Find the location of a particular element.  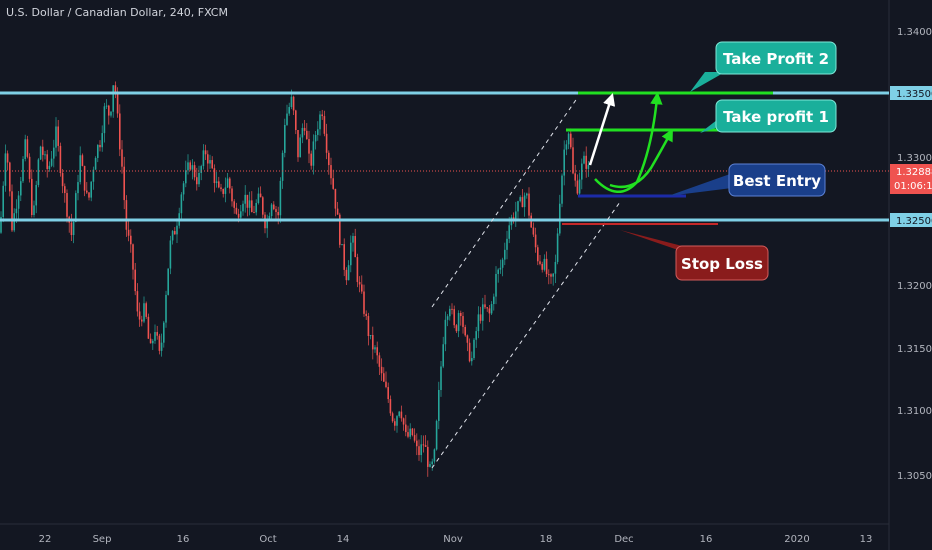

time-axis: 22 Sep 16 Oct 14 Nov 18 Dec 16 2020 13 is located at coordinates (456, 539).